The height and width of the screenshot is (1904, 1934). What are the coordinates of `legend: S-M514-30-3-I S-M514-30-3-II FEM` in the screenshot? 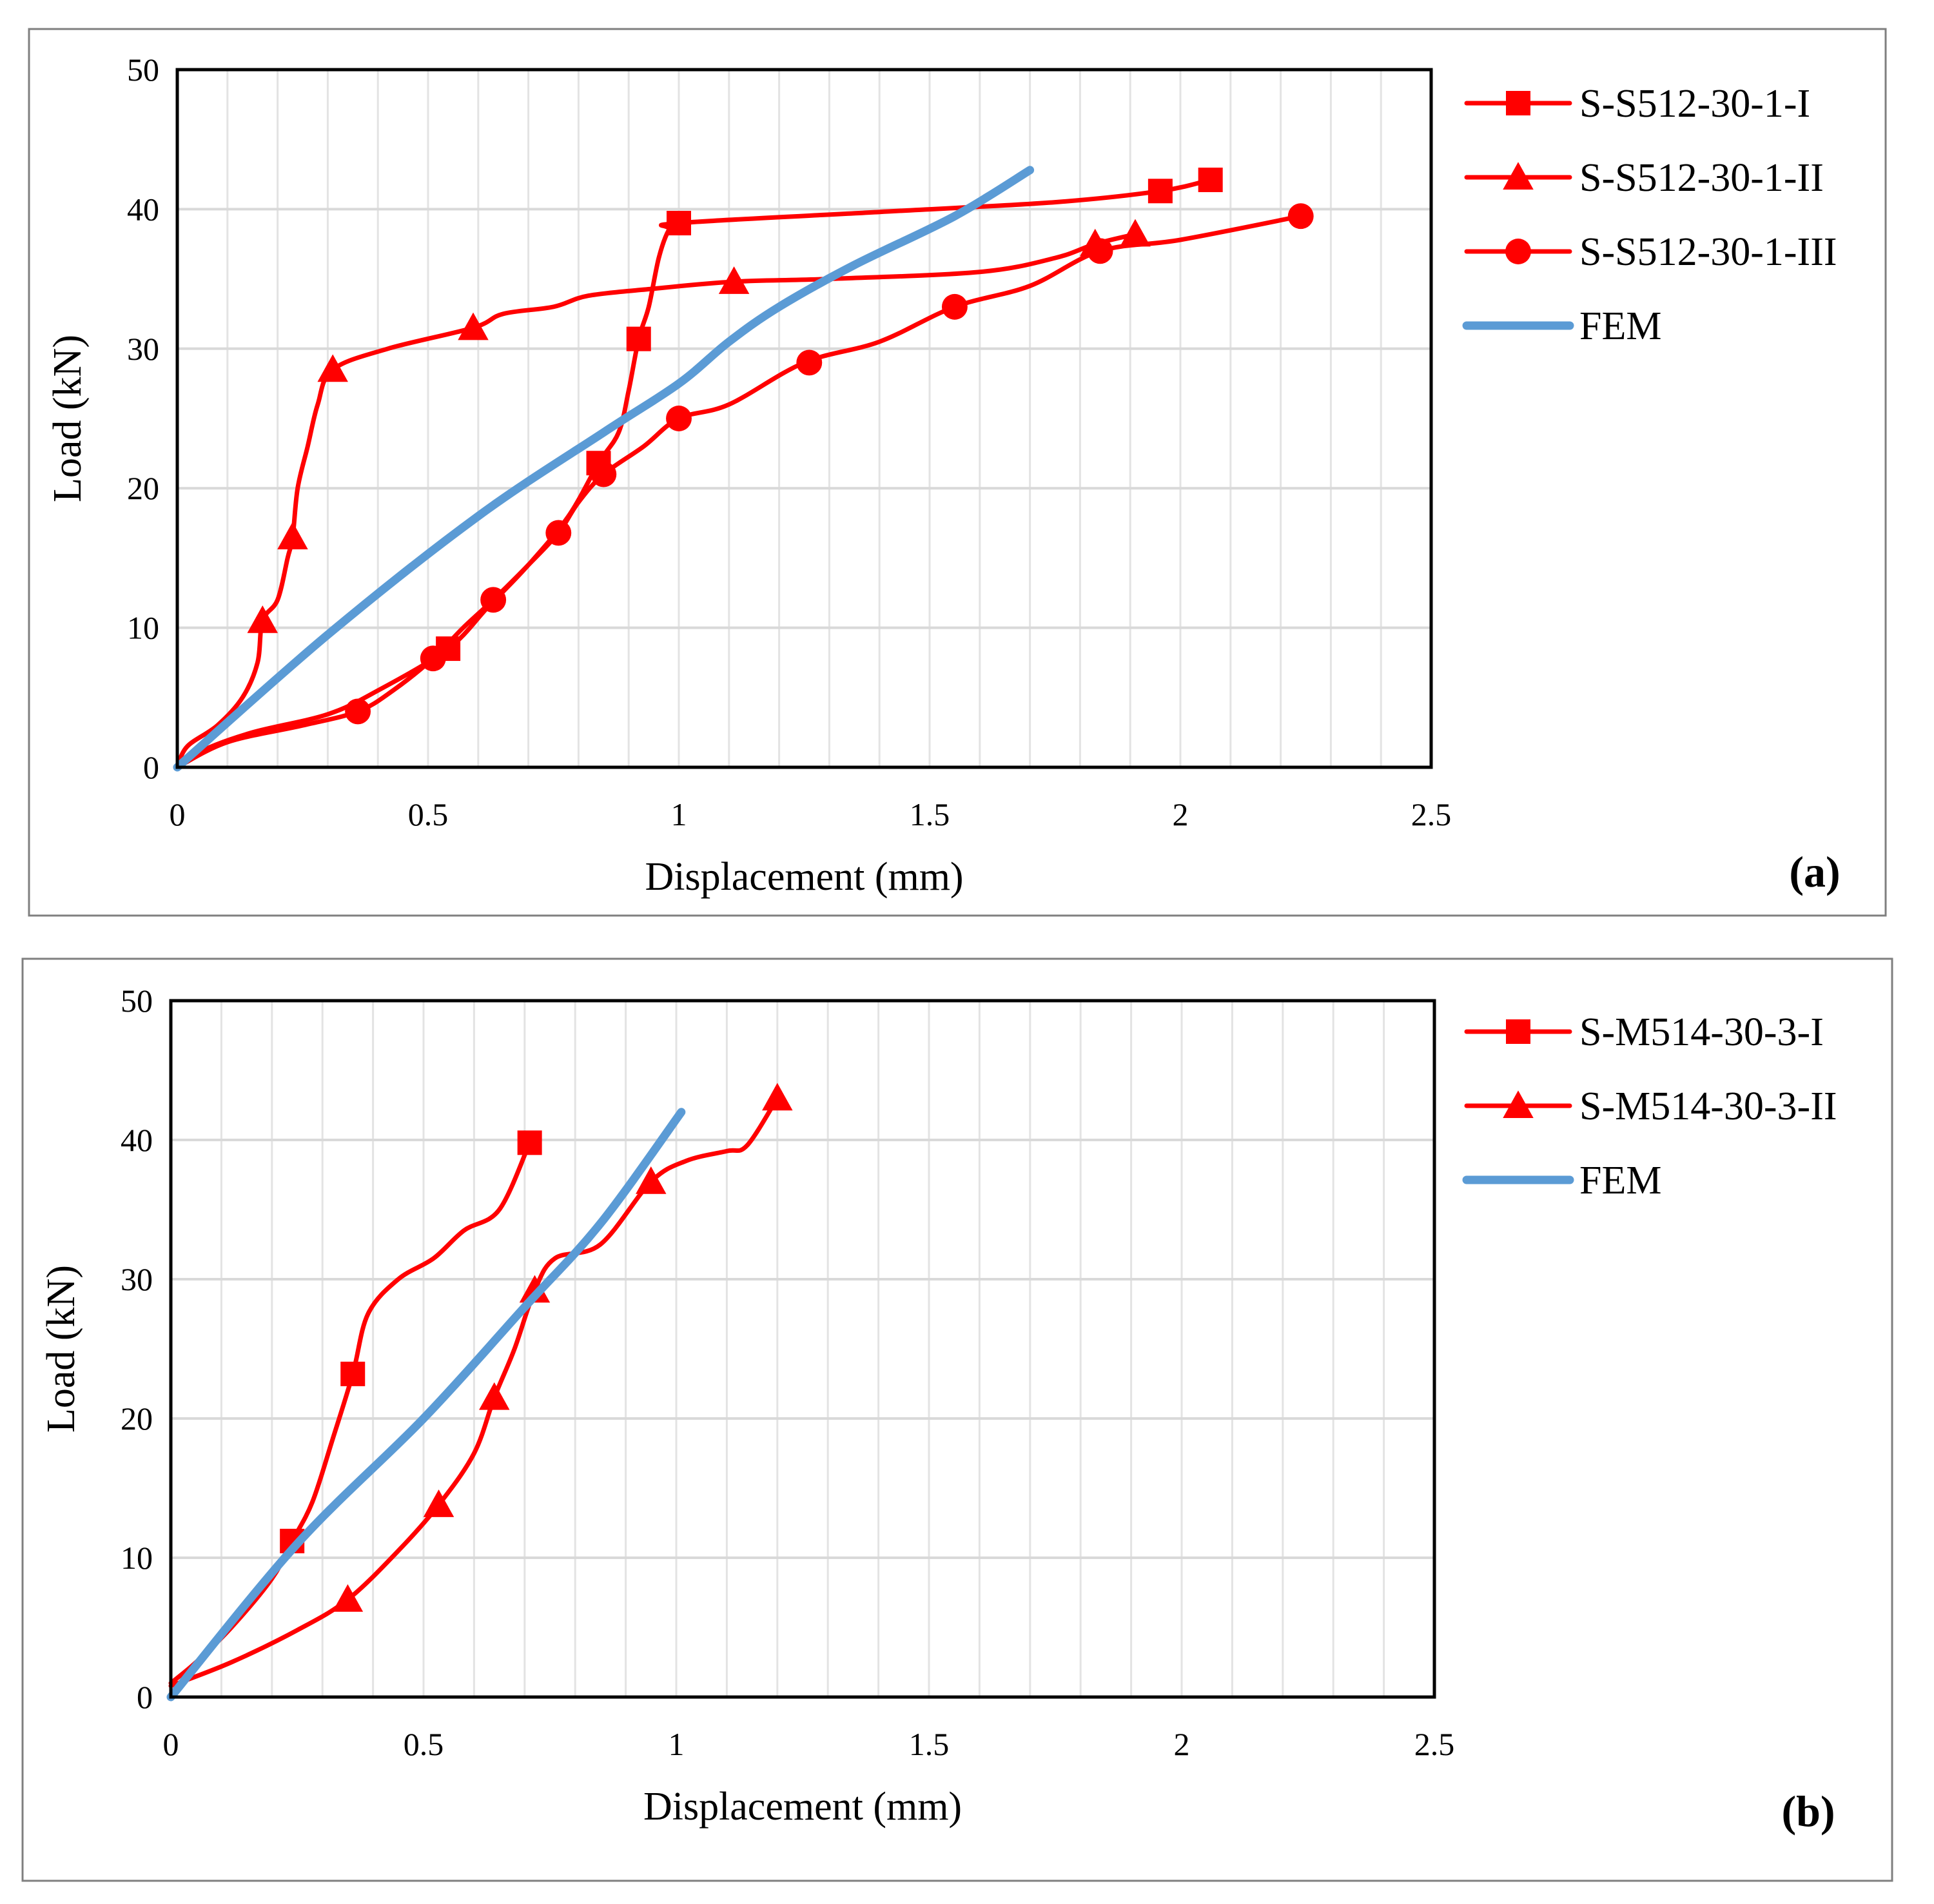 It's located at (1650, 1106).